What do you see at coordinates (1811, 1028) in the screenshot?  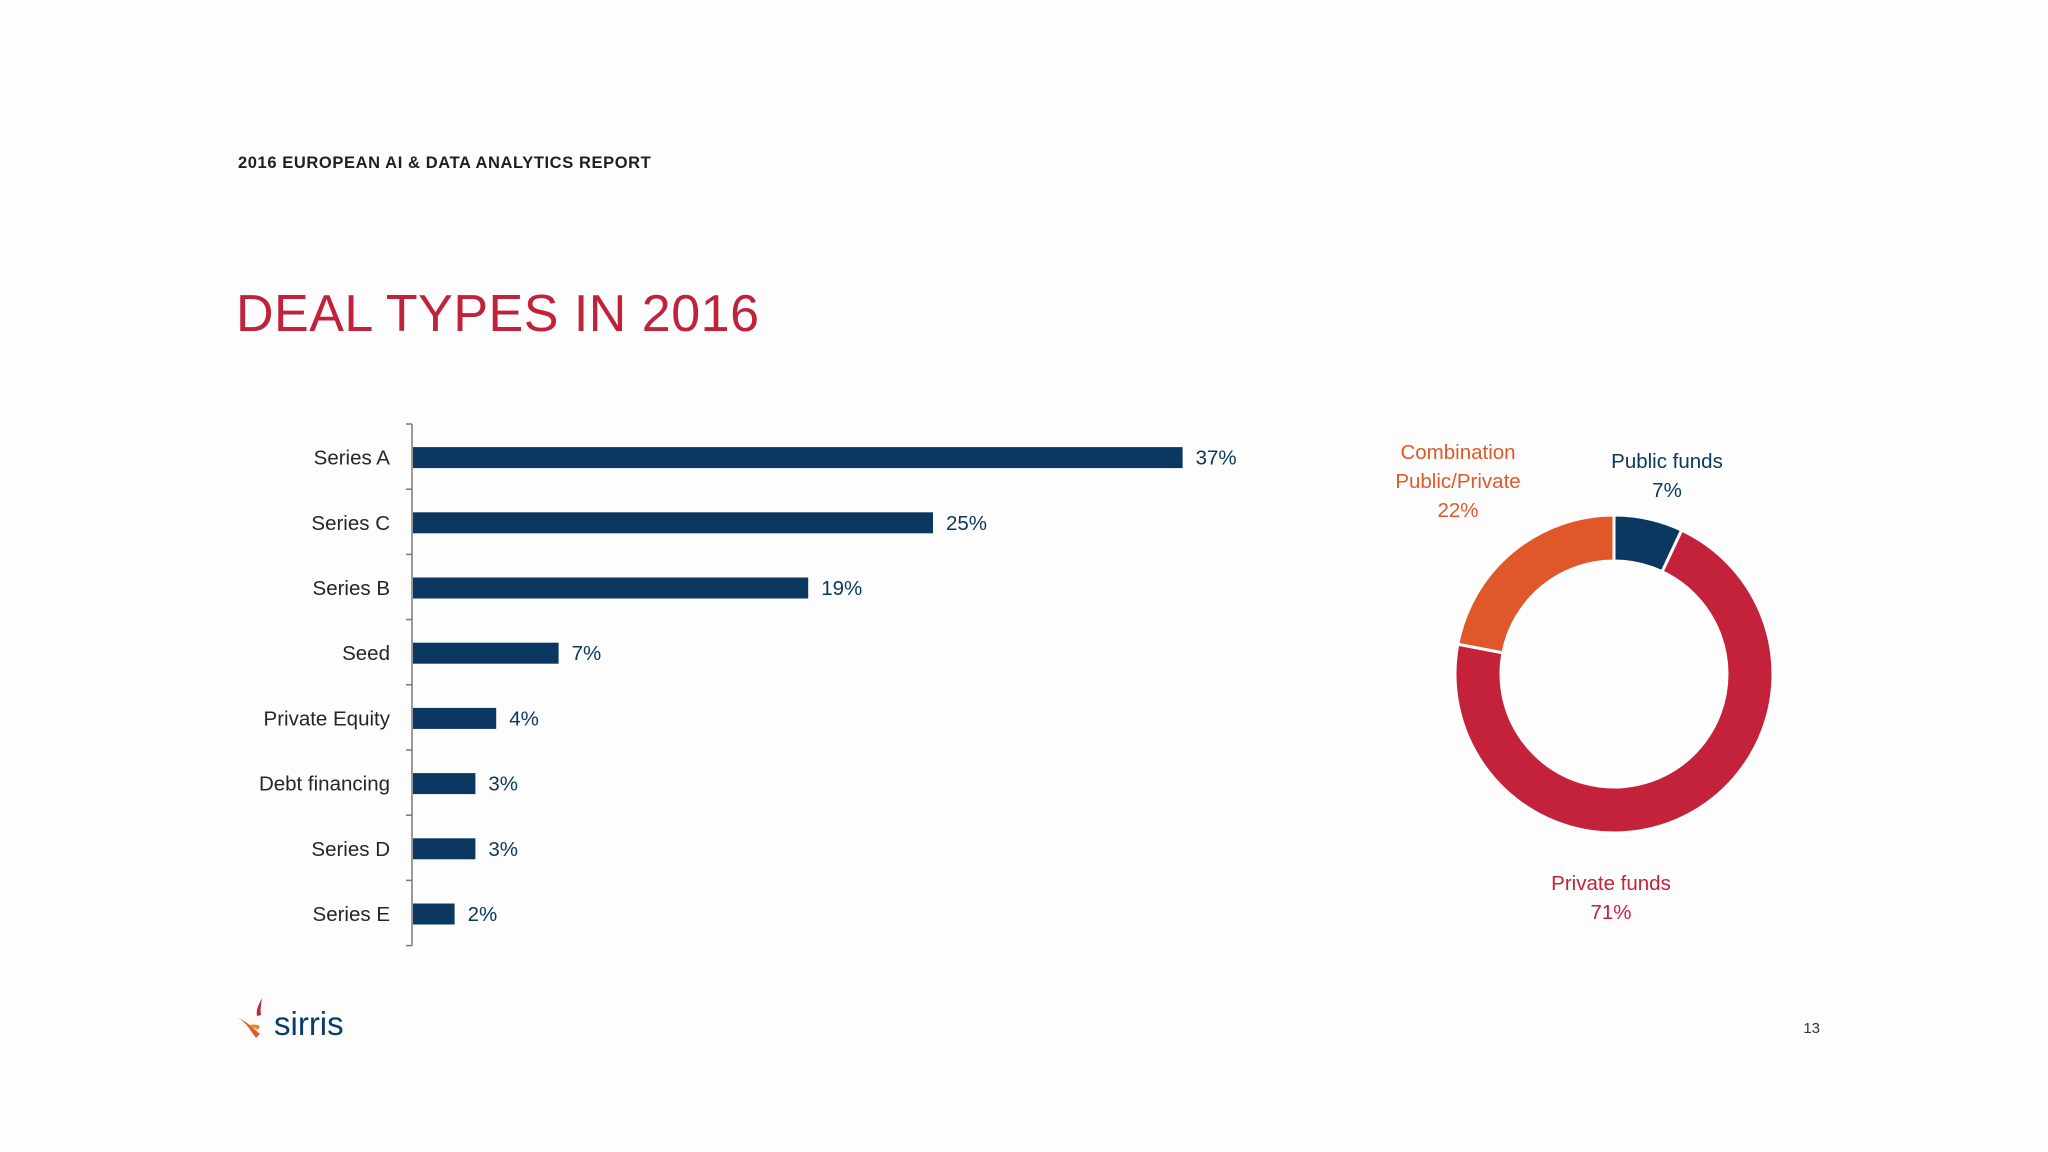 I see `page-number: 13` at bounding box center [1811, 1028].